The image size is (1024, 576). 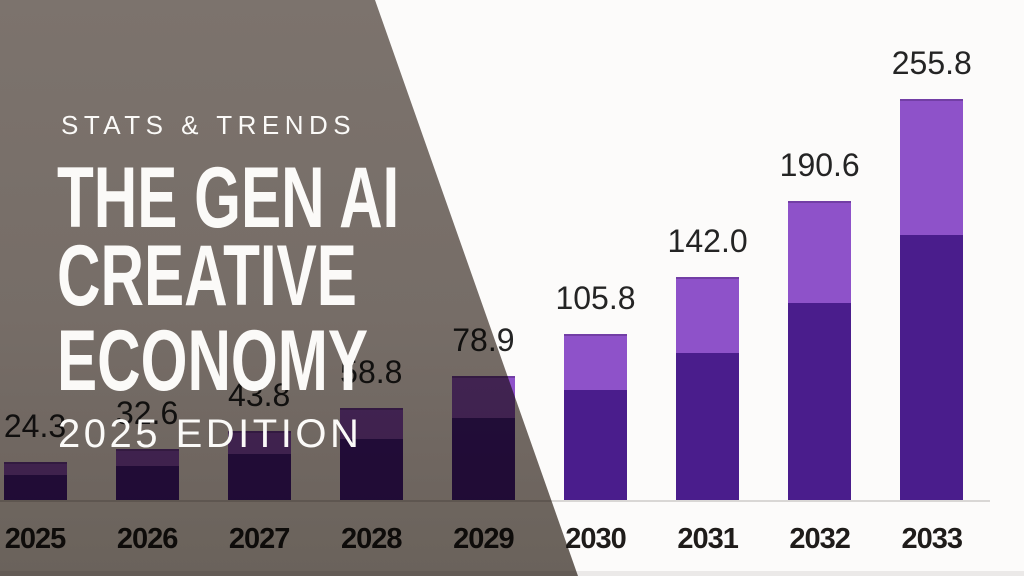 What do you see at coordinates (708, 539) in the screenshot?
I see `x-axis-label-2031: 2031` at bounding box center [708, 539].